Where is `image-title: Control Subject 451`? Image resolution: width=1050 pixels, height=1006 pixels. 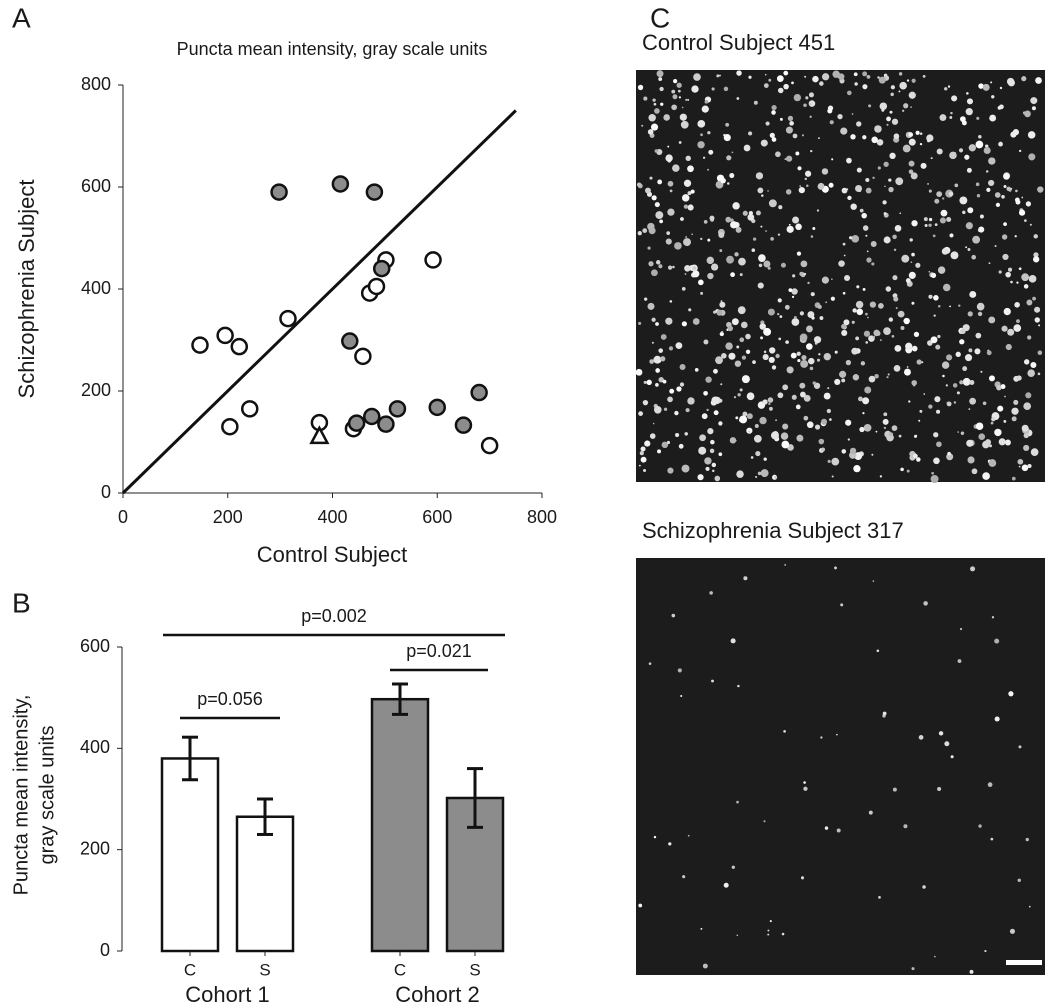 image-title: Control Subject 451 is located at coordinates (738, 42).